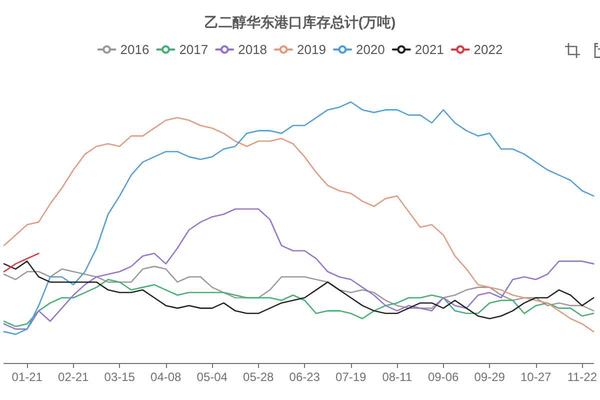  Describe the element at coordinates (212, 377) in the screenshot. I see `x-tick-label: 05-04` at that location.